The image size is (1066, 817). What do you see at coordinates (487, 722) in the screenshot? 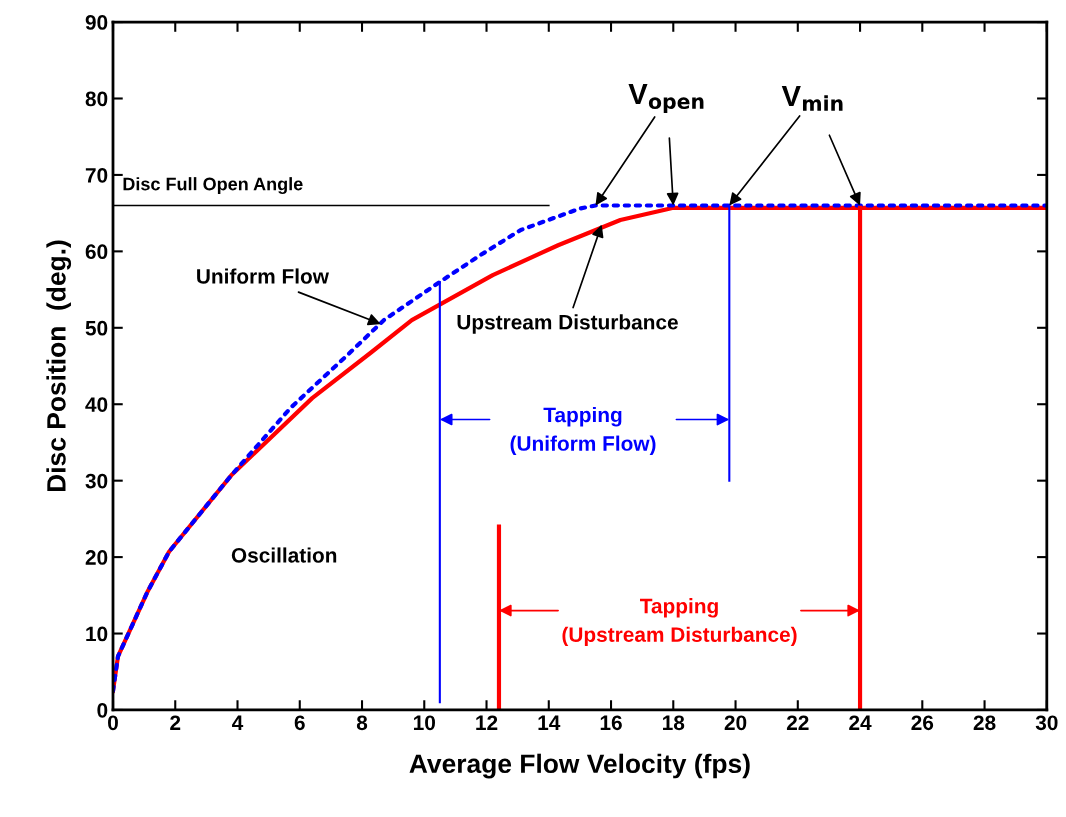
I see `x-tick-label: 12` at bounding box center [487, 722].